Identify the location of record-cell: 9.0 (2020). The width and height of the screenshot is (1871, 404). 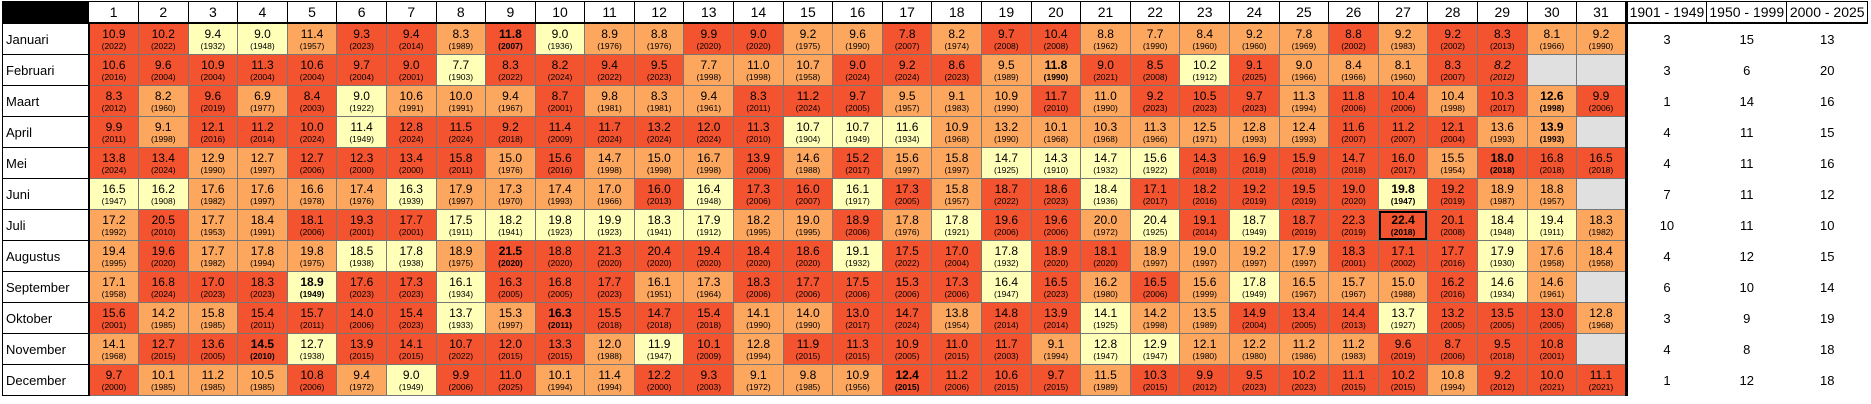
(758, 38).